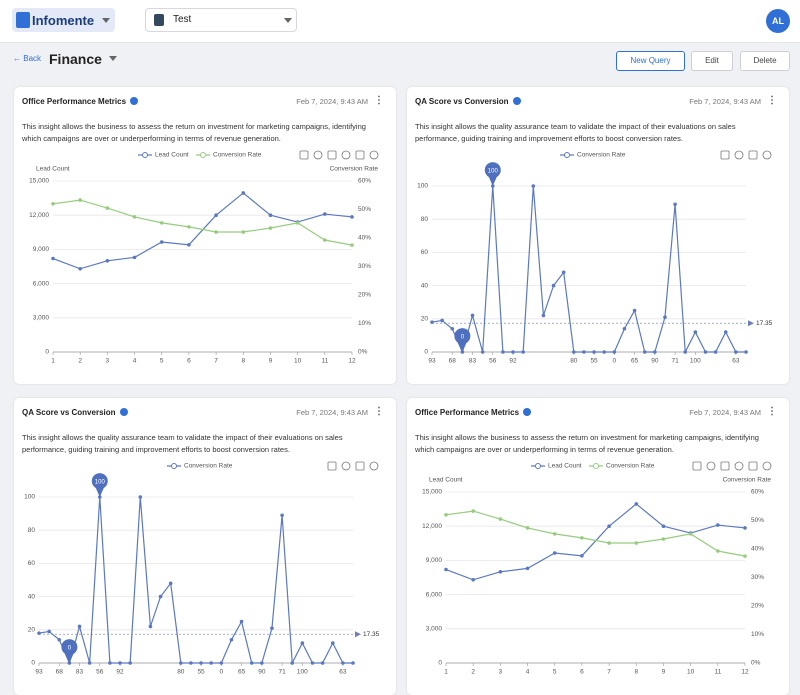 This screenshot has height=695, width=800. I want to click on x-tick-label: 100, so click(302, 672).